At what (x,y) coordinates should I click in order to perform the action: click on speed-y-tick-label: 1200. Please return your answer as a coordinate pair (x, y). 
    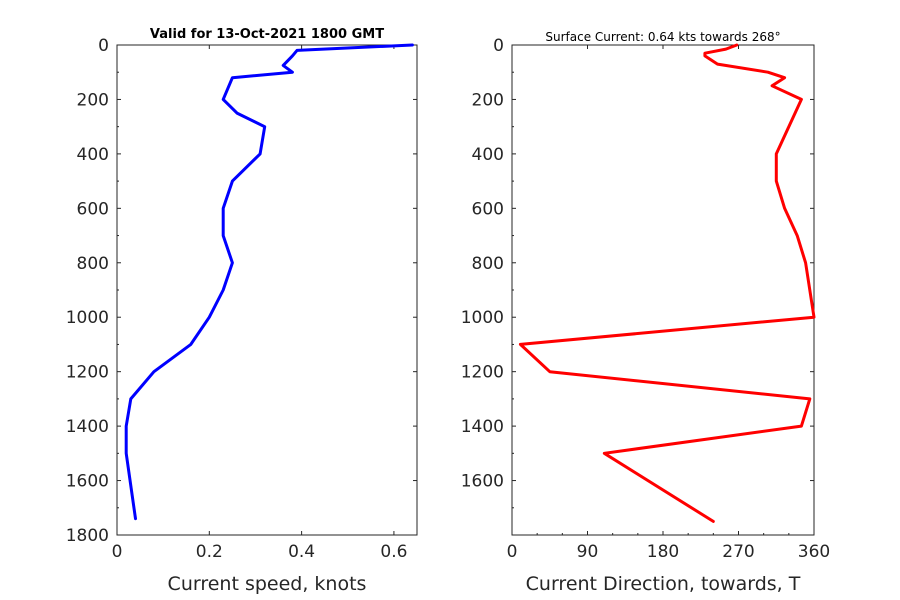
    Looking at the image, I should click on (87, 373).